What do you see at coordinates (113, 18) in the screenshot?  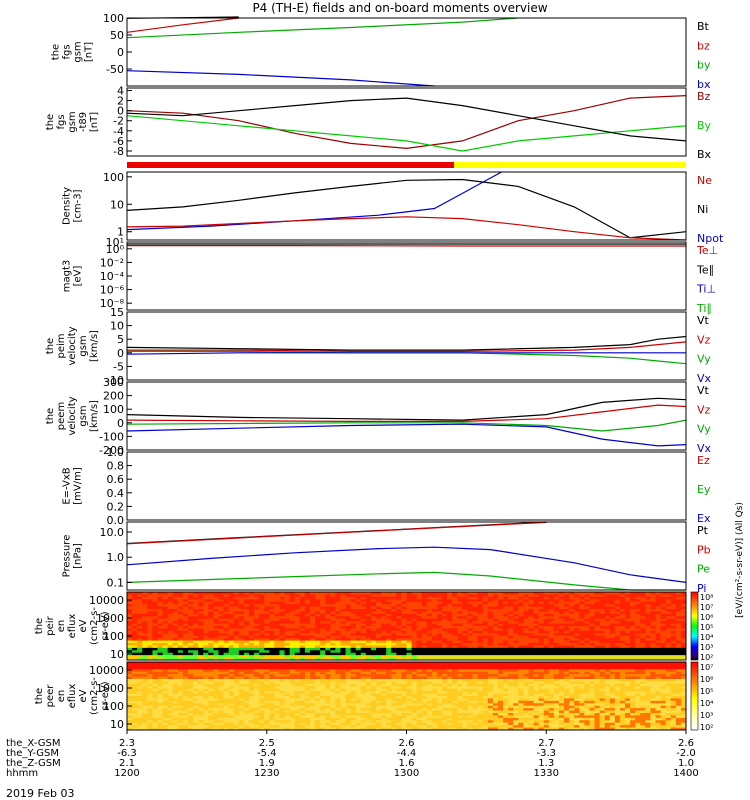 I see `ytick-label: 100` at bounding box center [113, 18].